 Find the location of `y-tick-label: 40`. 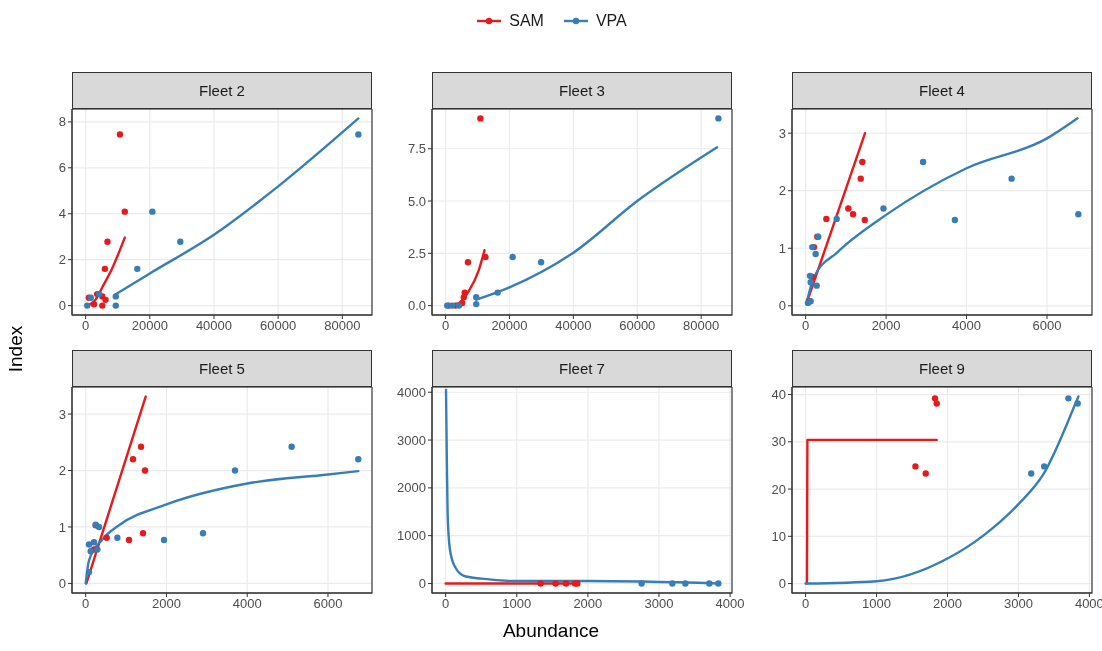

y-tick-label: 40 is located at coordinates (778, 395).